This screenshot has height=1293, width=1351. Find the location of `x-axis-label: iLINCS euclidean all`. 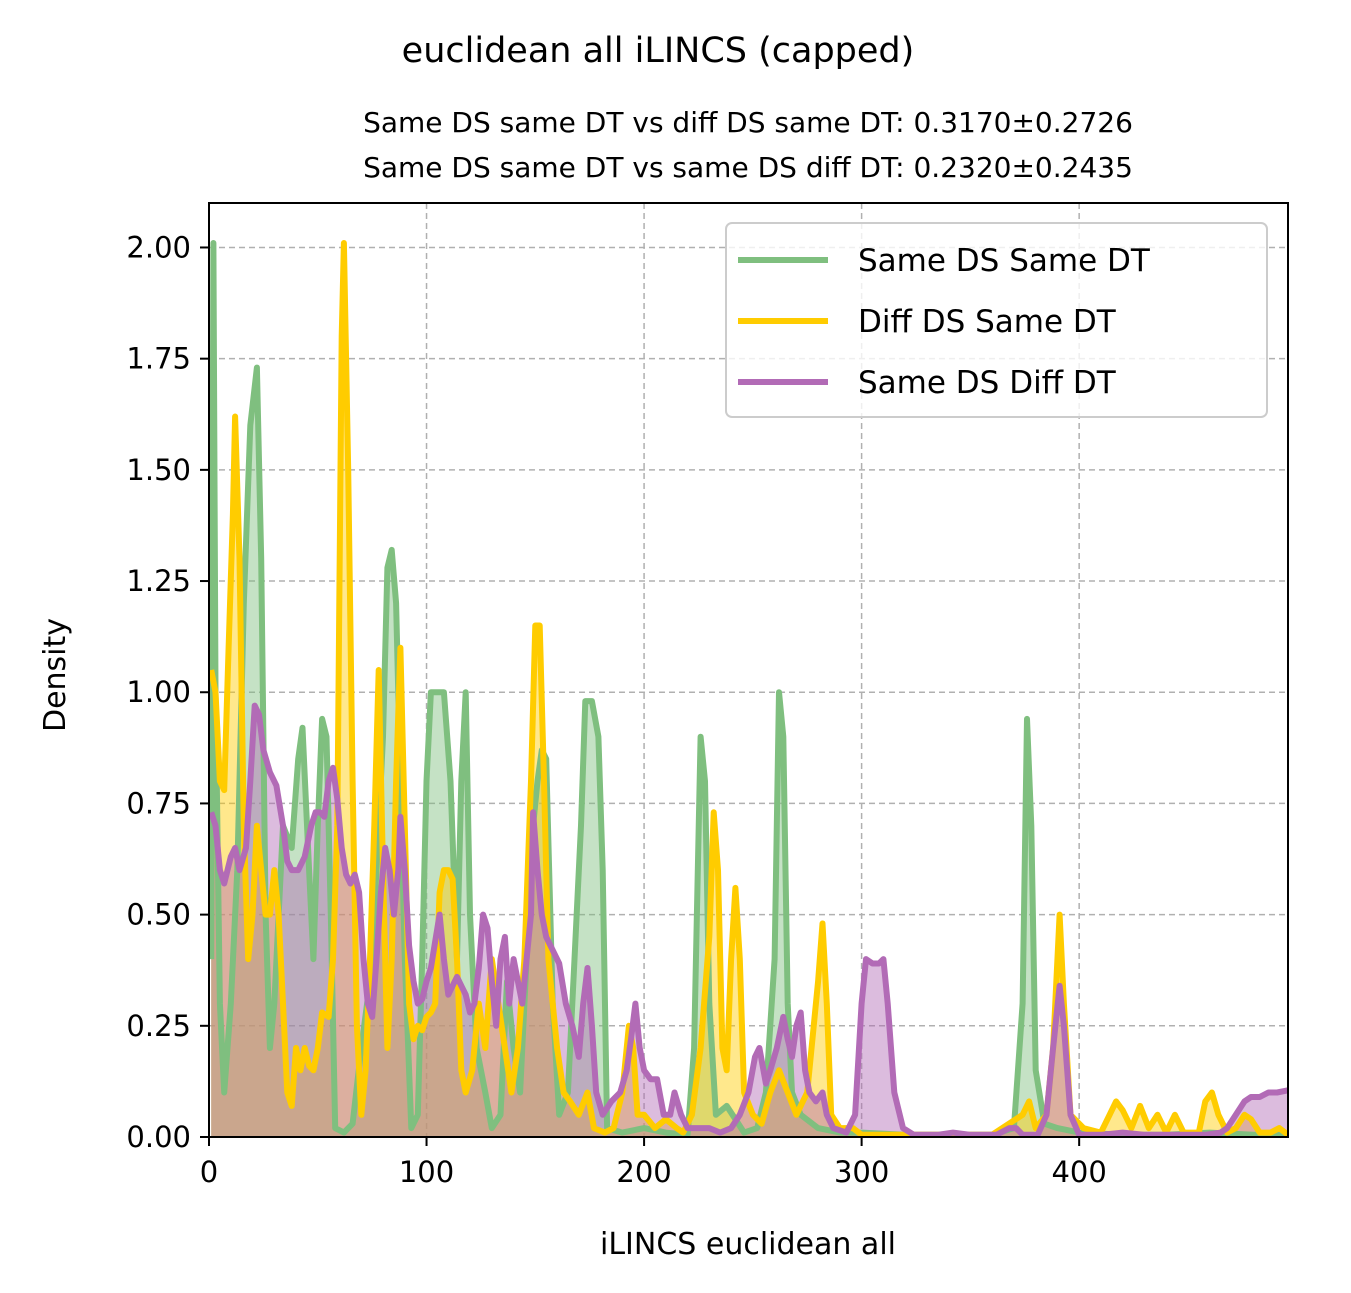

x-axis-label: iLINCS euclidean all is located at coordinates (748, 1244).